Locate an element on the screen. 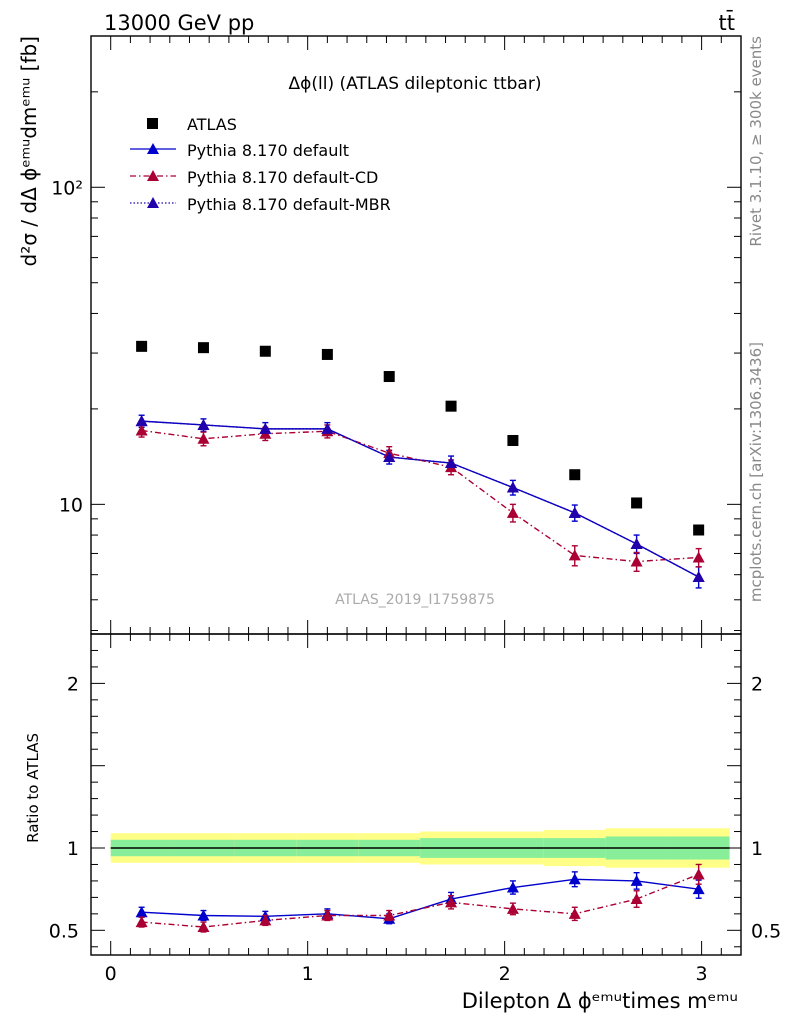 This screenshot has height=1024, width=786. legend-marker-atlas is located at coordinates (152, 123).